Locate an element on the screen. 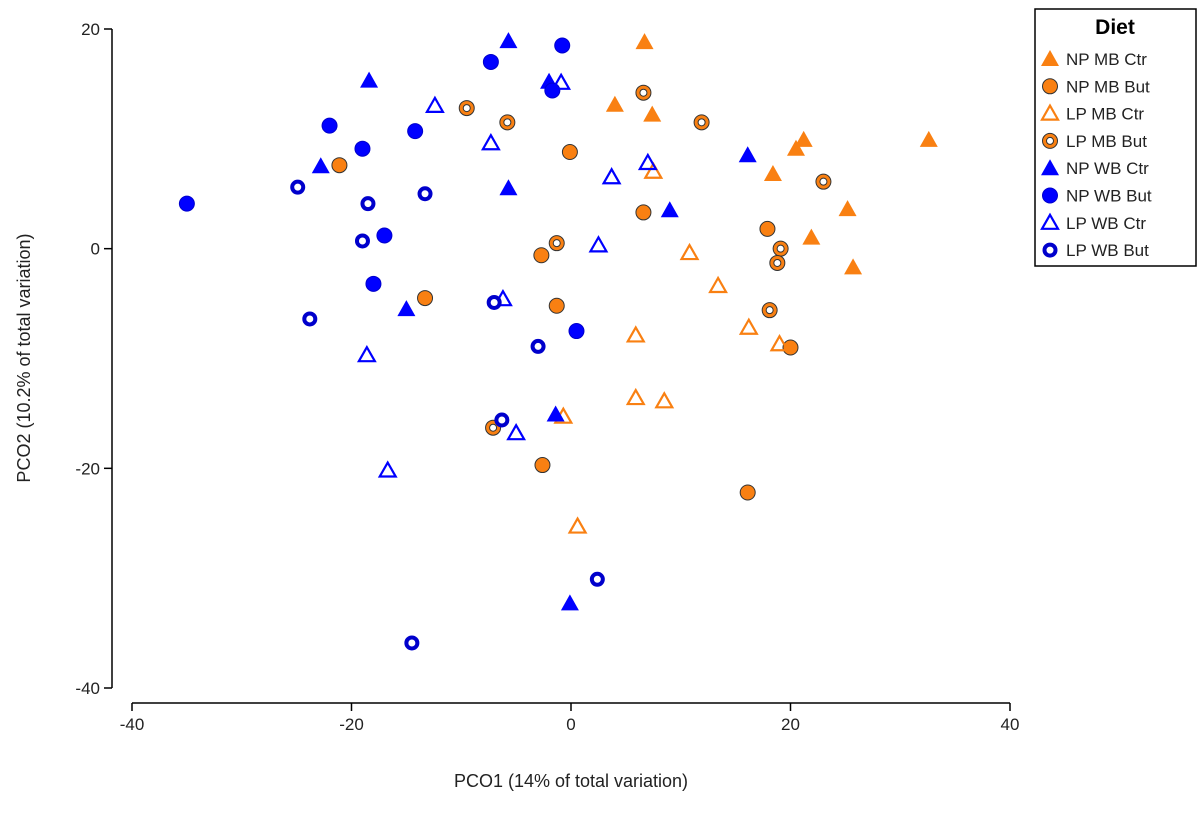 This screenshot has width=1200, height=817. legend-entry: NP MB Ctr is located at coordinates (1094, 59).